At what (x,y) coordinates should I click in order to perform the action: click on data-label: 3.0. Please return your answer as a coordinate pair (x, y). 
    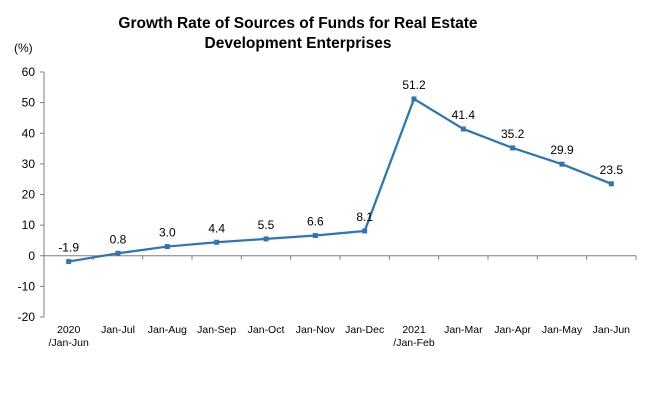
    Looking at the image, I should click on (167, 233).